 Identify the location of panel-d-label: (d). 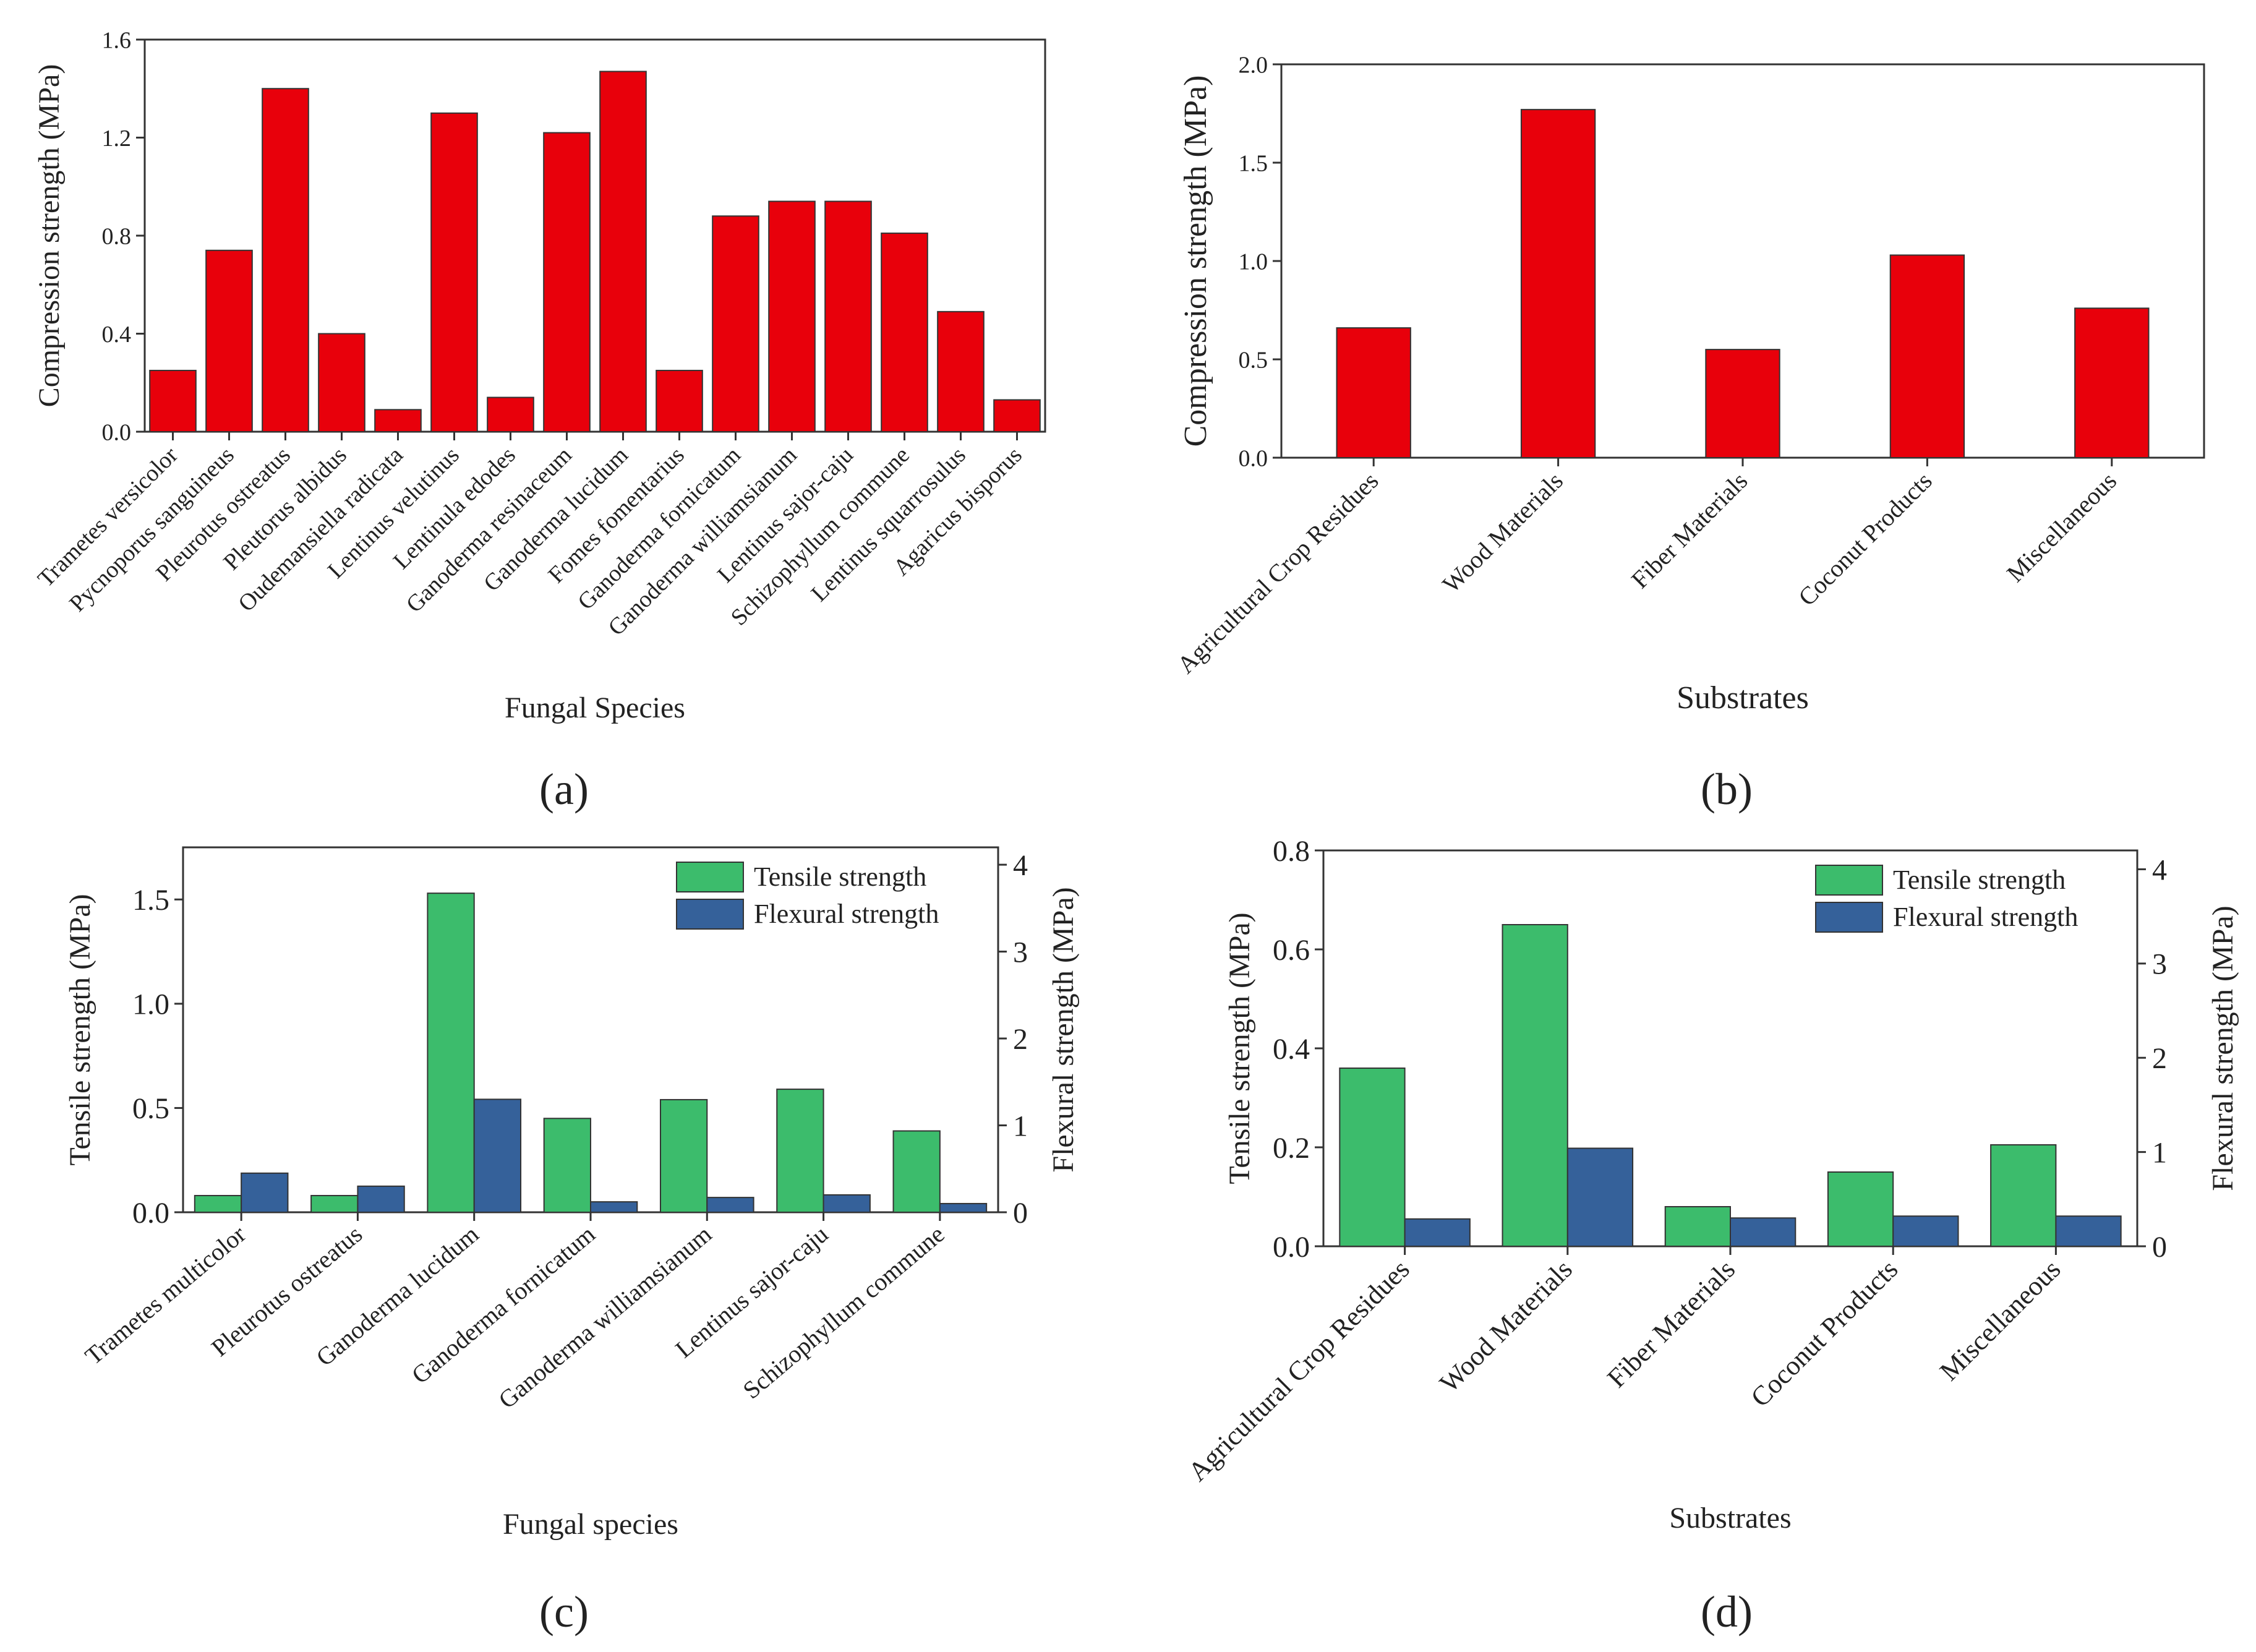
(1727, 1612).